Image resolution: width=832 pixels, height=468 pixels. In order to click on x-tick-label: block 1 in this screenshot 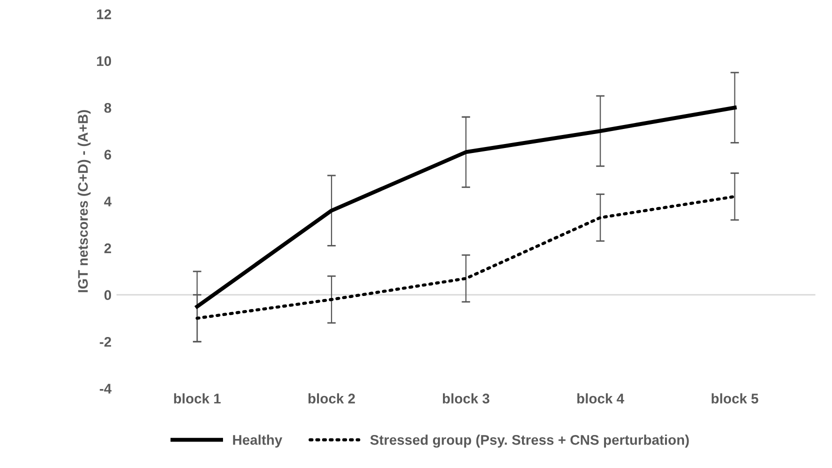, I will do `click(197, 398)`.